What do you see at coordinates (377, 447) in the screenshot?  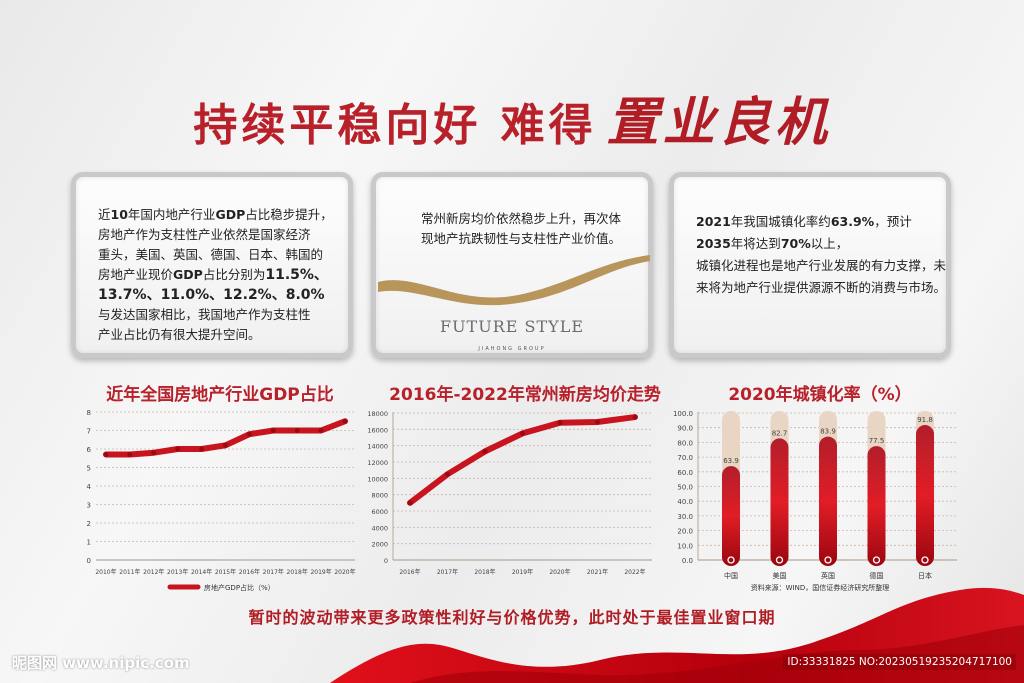 I see `y-tick-label: 14000` at bounding box center [377, 447].